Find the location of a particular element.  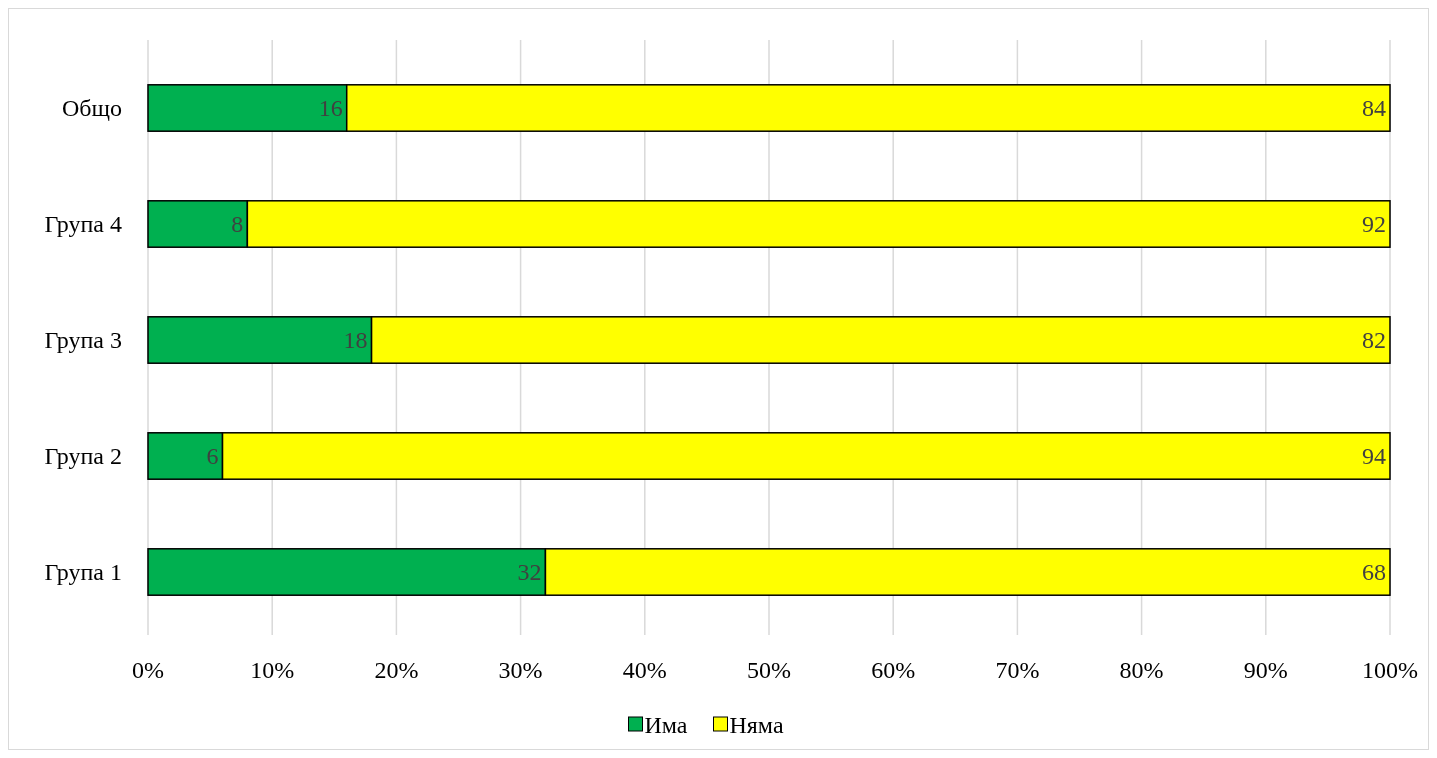

data-label: 84 is located at coordinates (1374, 108).